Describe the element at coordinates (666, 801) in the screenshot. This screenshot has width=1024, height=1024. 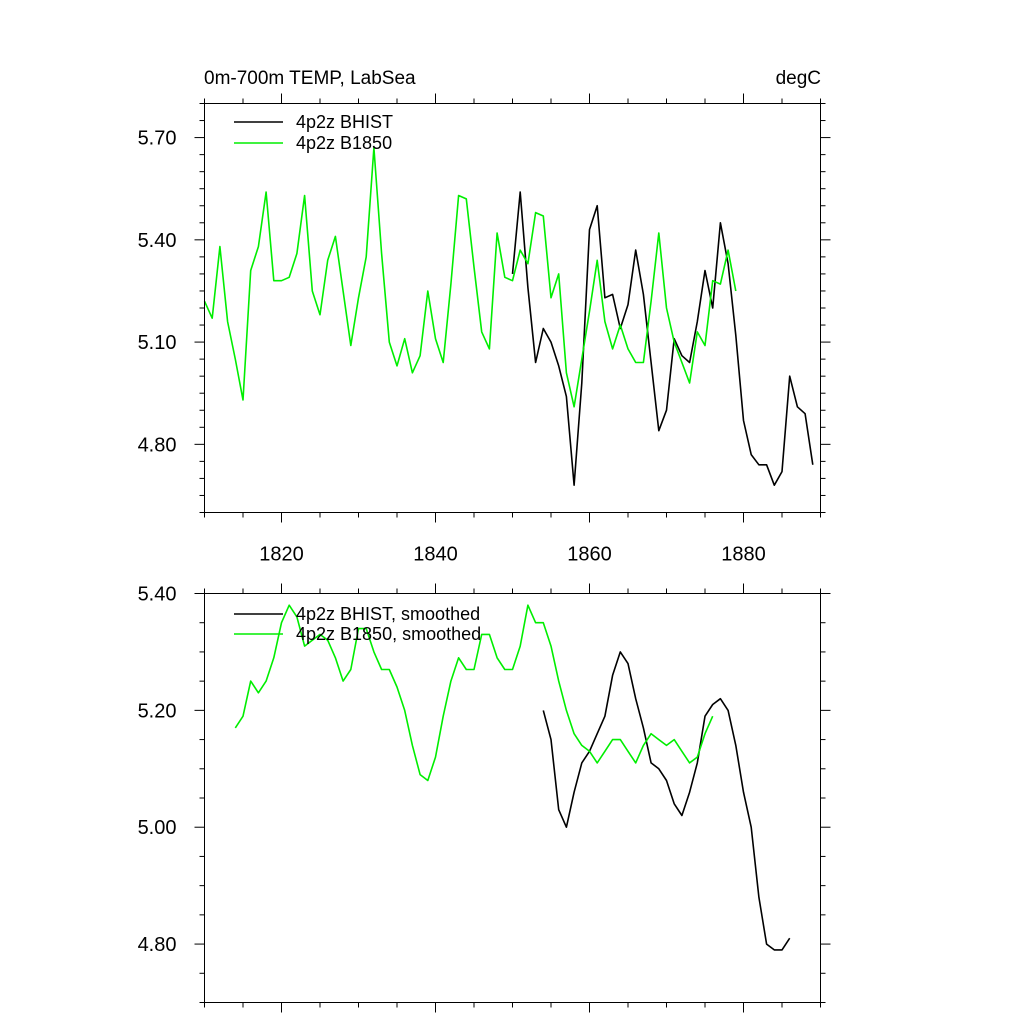
I see `series-line-4p2z-bhist-smoothed` at that location.